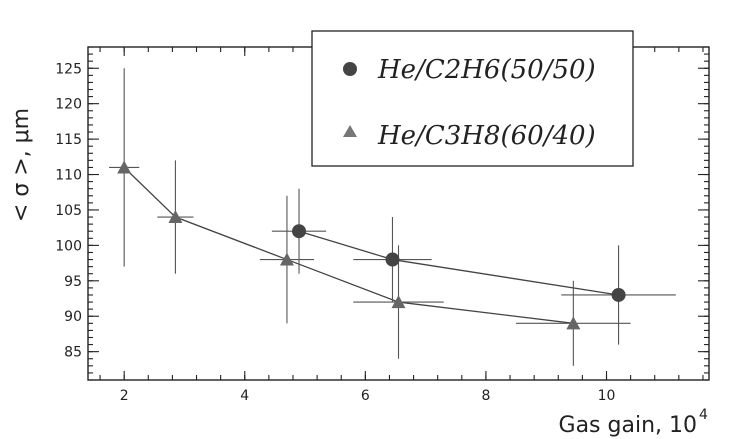  What do you see at coordinates (703, 415) in the screenshot?
I see `x-axis-title-exponent: 4` at bounding box center [703, 415].